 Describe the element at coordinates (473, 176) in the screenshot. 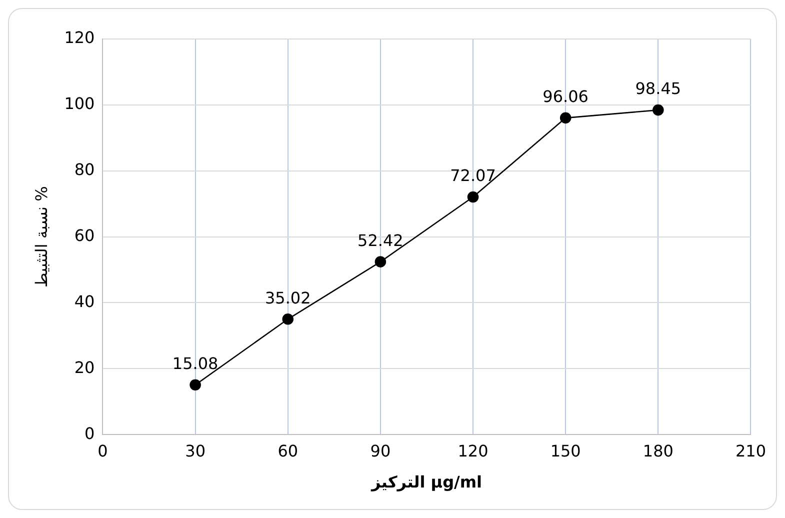

I see `data-label: 72.07` at that location.